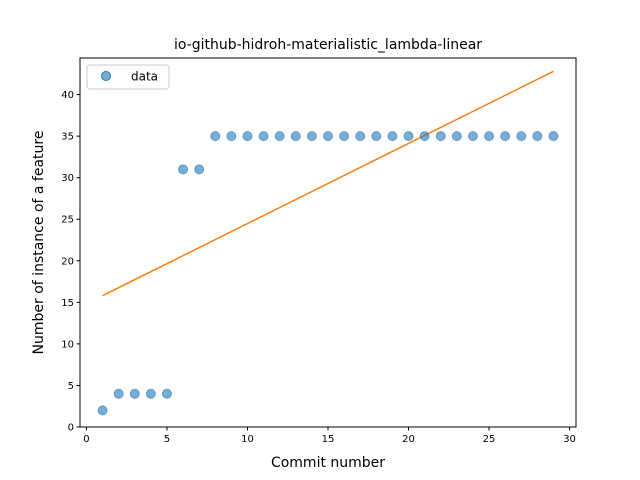 Image resolution: width=640 pixels, height=480 pixels. I want to click on legend: data, so click(128, 77).